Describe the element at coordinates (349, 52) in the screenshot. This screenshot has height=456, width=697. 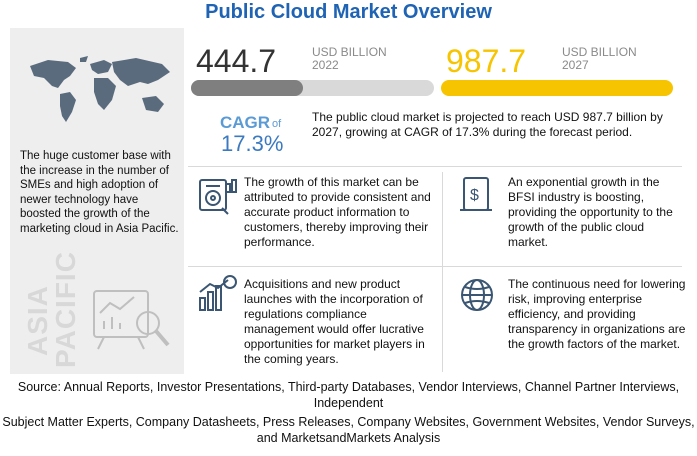
I see `market-unit-2022: USD BILLION` at that location.